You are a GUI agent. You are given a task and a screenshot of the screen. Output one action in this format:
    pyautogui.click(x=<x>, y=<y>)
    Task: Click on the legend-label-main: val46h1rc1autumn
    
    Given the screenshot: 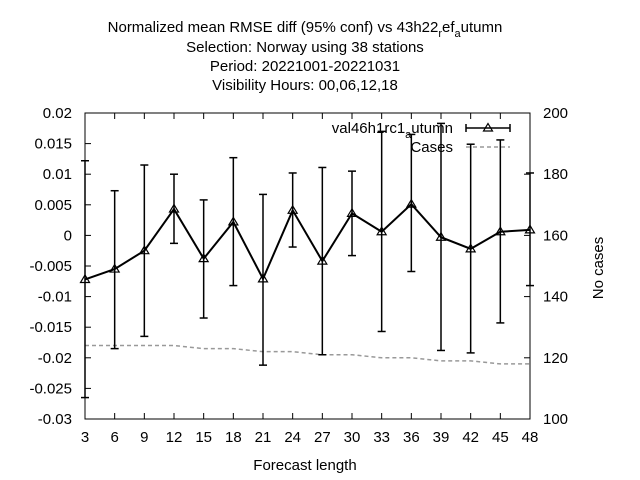 What is the action you would take?
    pyautogui.click(x=392, y=130)
    